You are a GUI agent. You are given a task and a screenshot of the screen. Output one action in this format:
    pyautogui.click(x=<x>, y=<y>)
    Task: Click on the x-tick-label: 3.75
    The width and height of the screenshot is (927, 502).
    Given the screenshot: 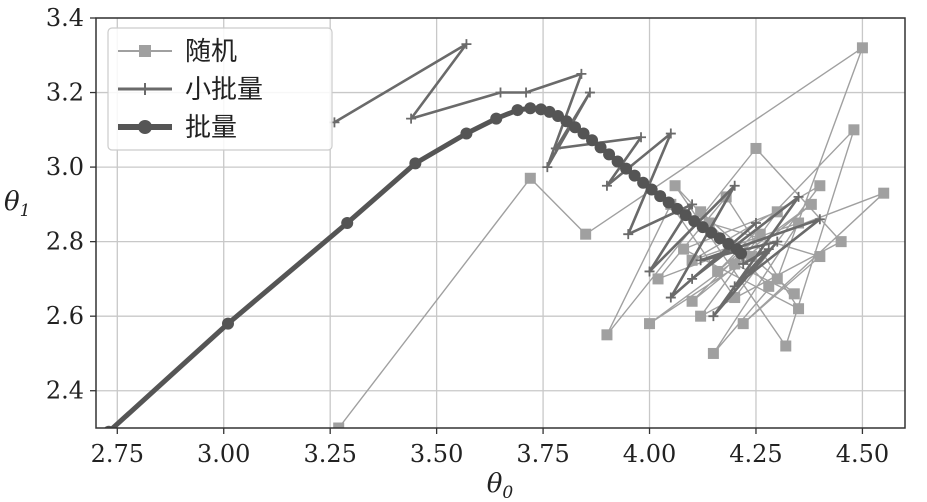 What is the action you would take?
    pyautogui.click(x=542, y=454)
    